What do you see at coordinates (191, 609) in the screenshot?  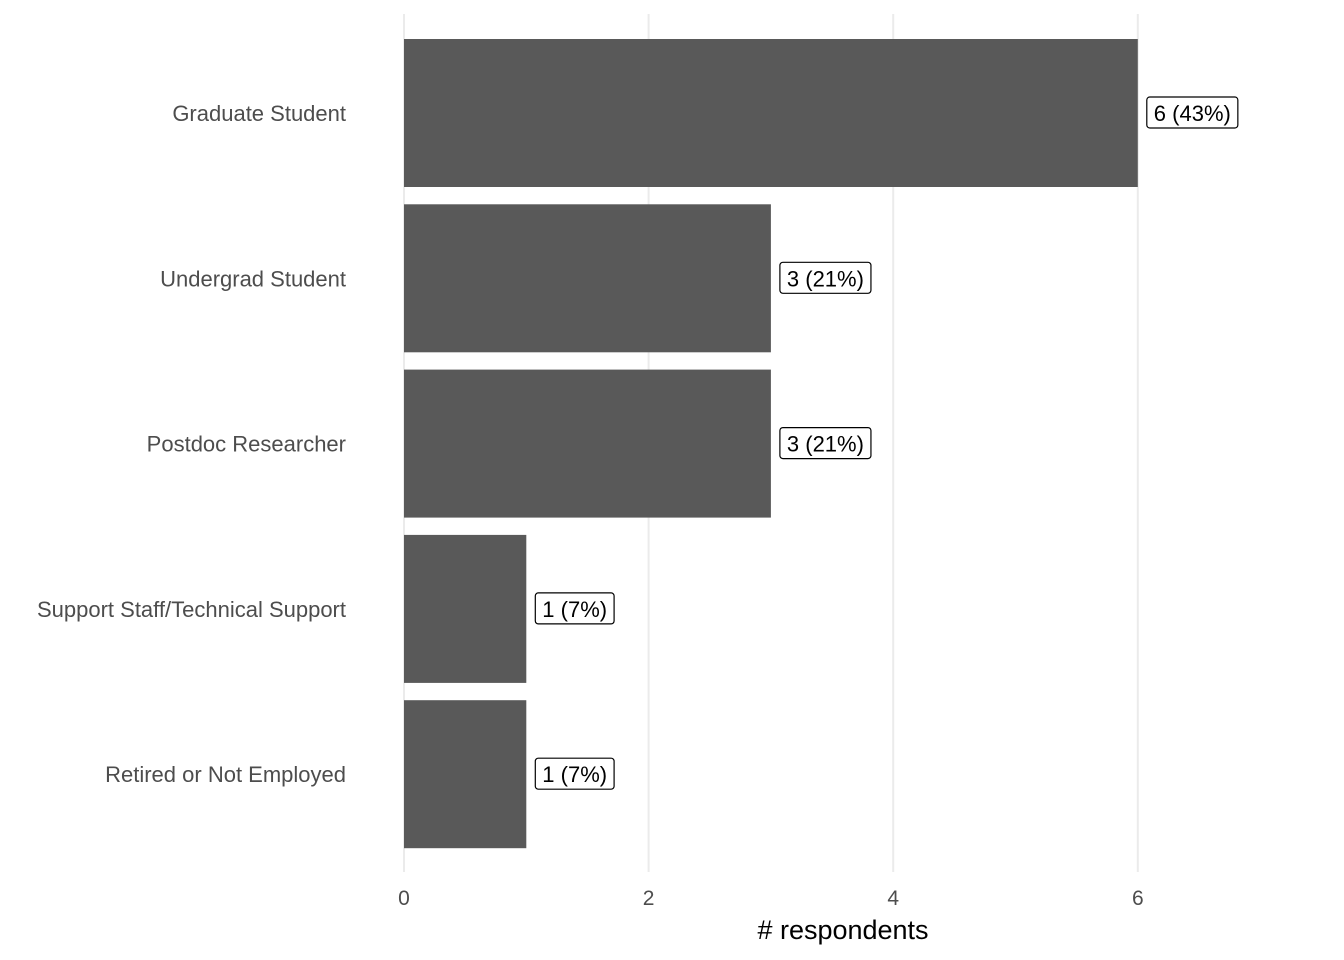 I see `category-label: Support Staff/Technical Support` at bounding box center [191, 609].